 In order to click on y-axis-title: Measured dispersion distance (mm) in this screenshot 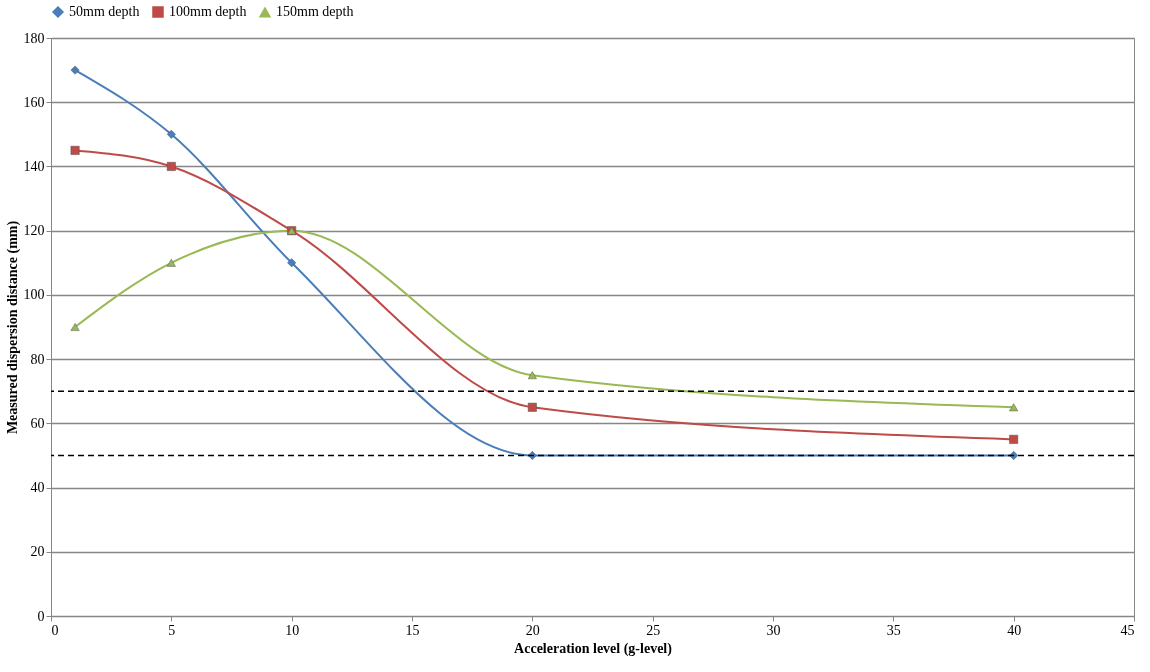, I will do `click(12, 327)`.